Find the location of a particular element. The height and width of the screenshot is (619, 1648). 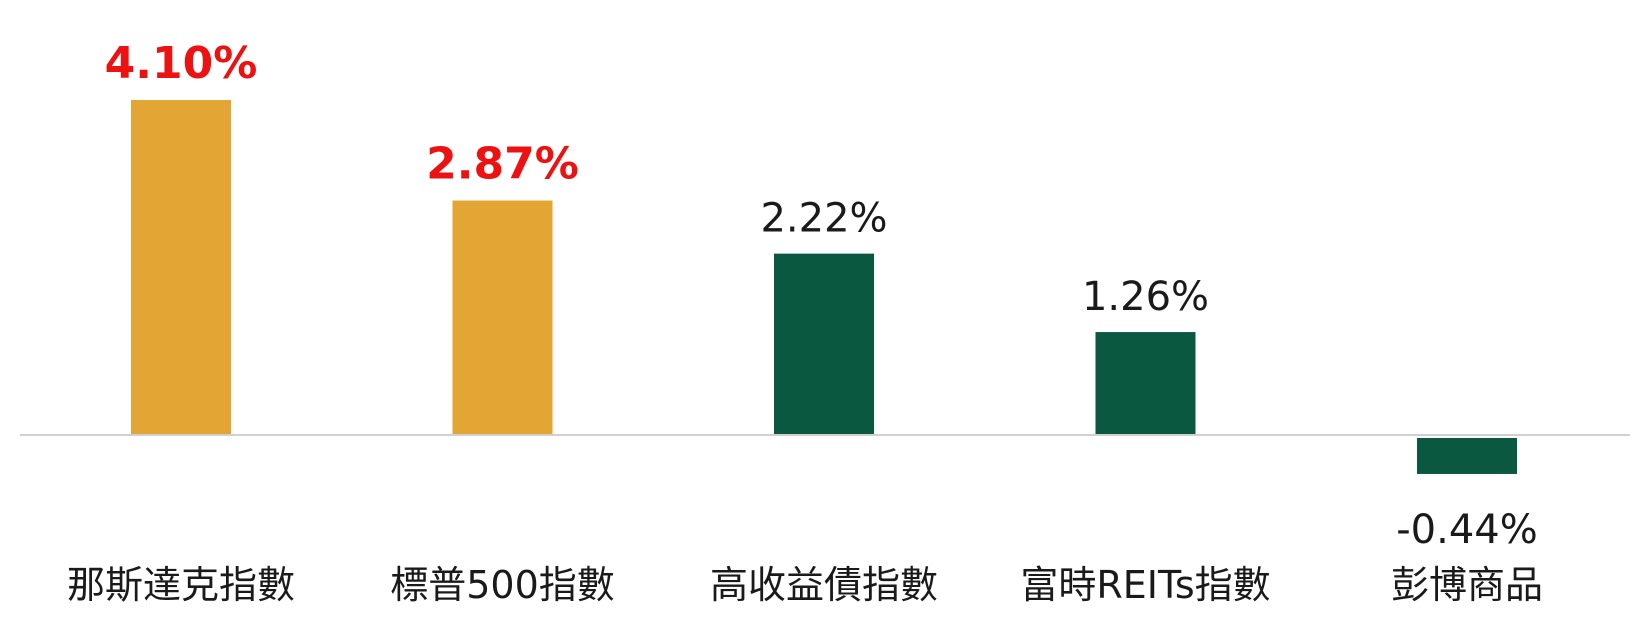

category-label-4: 富時REITs指數 is located at coordinates (1145, 585).